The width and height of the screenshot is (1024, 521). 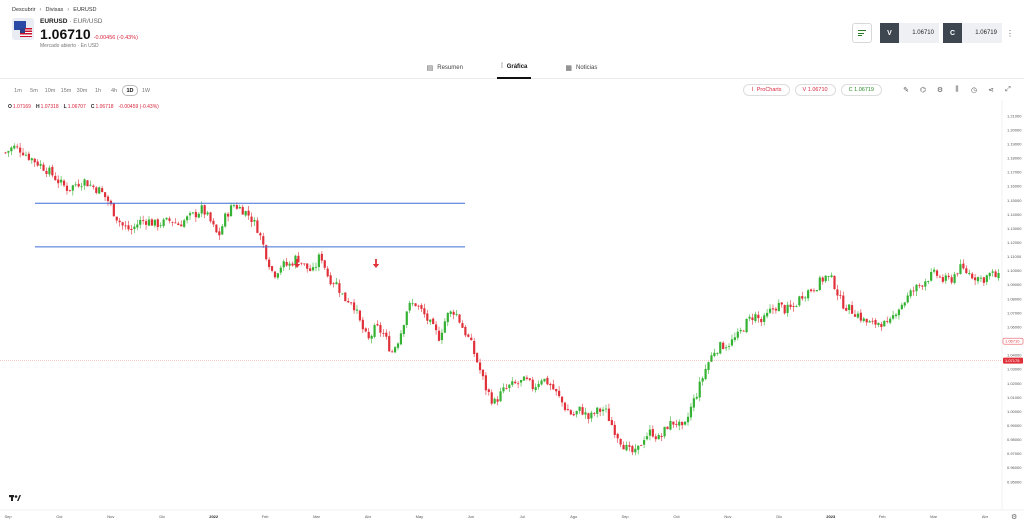 I want to click on share-icon: ⋖, so click(x=991, y=90).